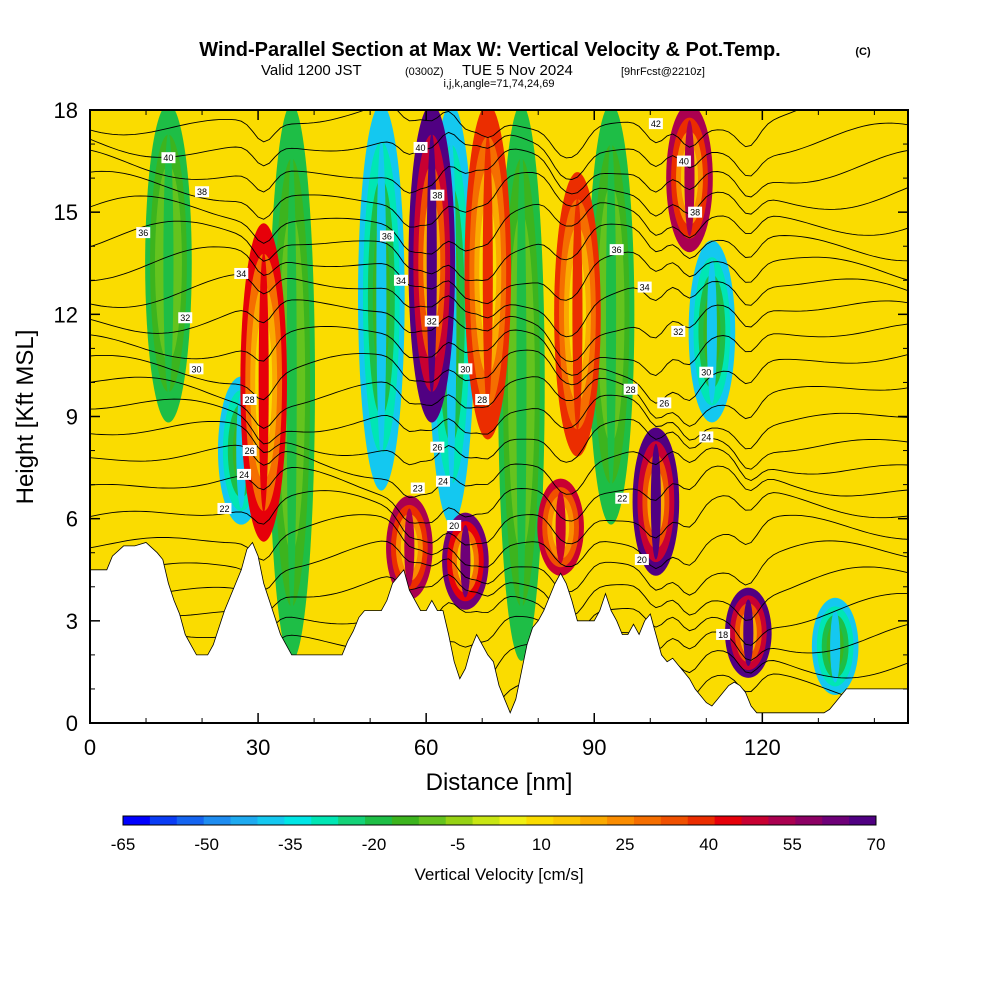 Image resolution: width=1000 pixels, height=1000 pixels. I want to click on contour-label: 26, so click(664, 403).